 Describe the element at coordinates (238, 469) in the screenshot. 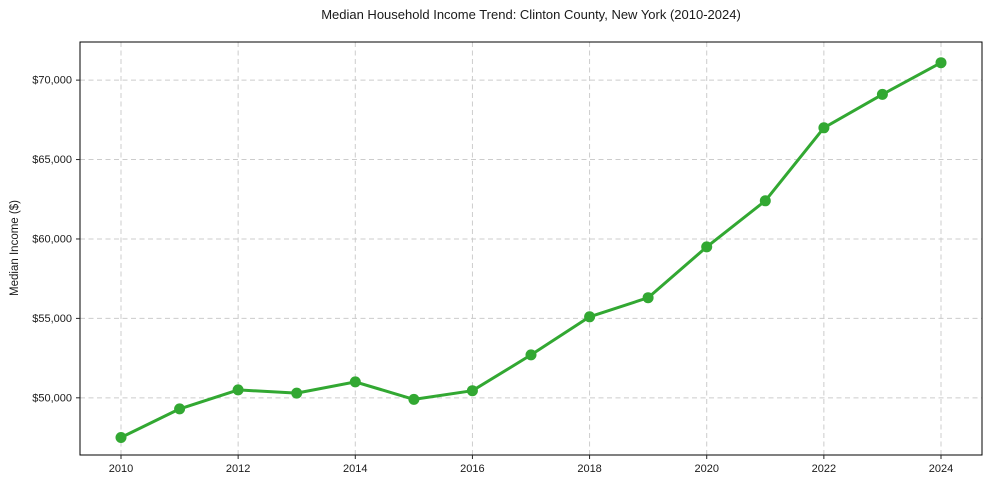

I see `x-tick-label: 2012` at that location.